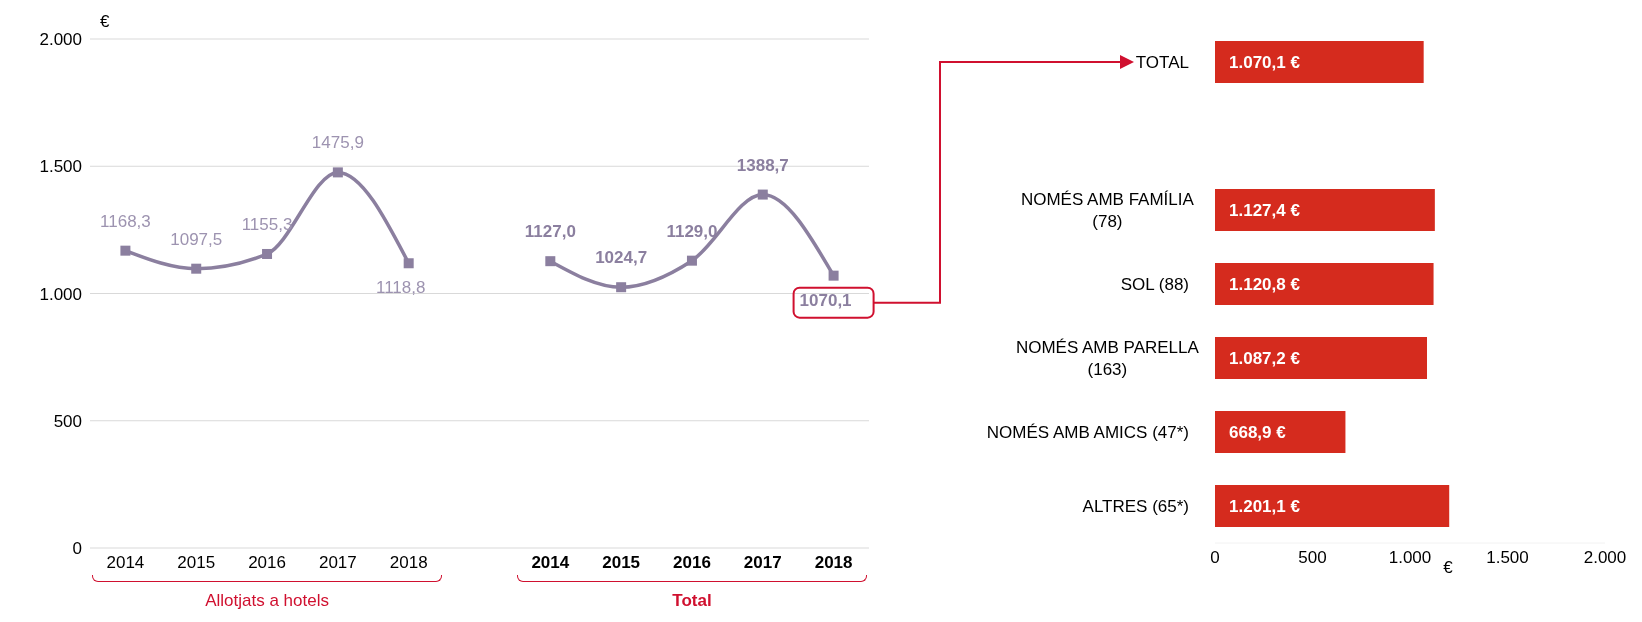  What do you see at coordinates (1410, 558) in the screenshot?
I see `x-tick-label: 1.000` at bounding box center [1410, 558].